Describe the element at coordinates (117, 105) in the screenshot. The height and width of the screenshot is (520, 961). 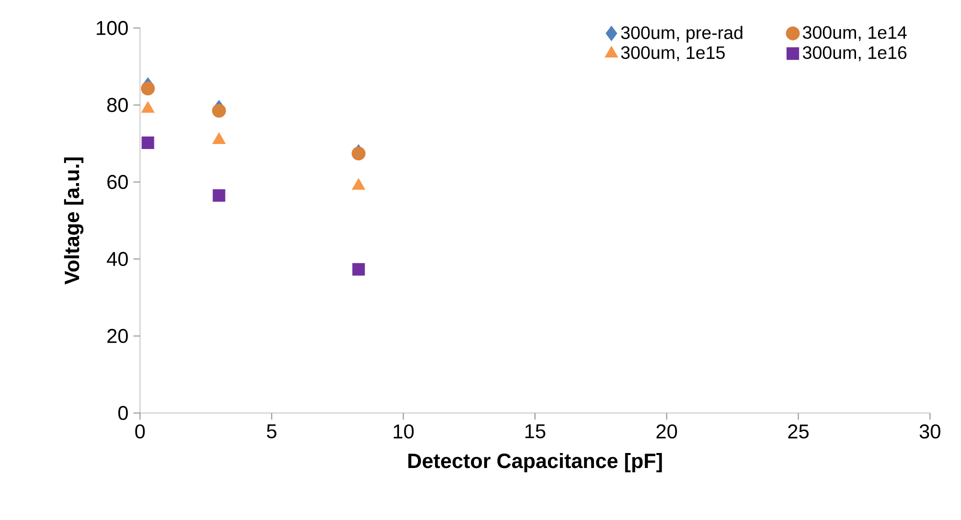
I see `y-tick-label: 80` at that location.